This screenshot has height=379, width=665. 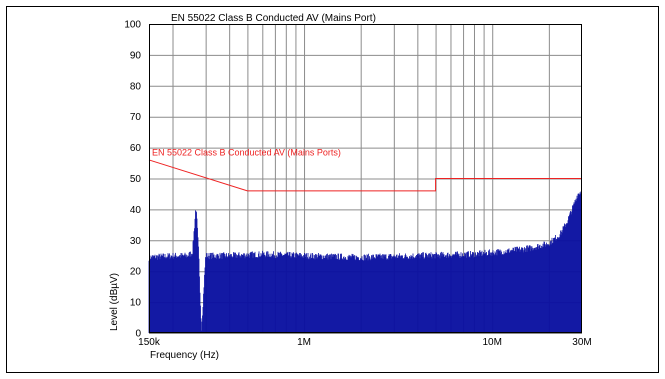 I want to click on y-axis-label: Level (dBµV), so click(x=114, y=302).